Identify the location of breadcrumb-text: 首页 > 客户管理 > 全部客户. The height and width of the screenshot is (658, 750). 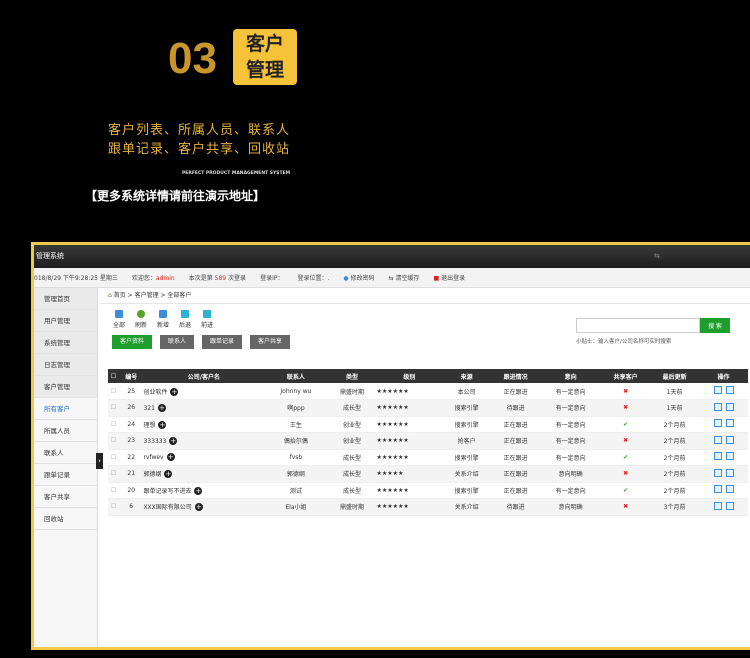
(152, 295).